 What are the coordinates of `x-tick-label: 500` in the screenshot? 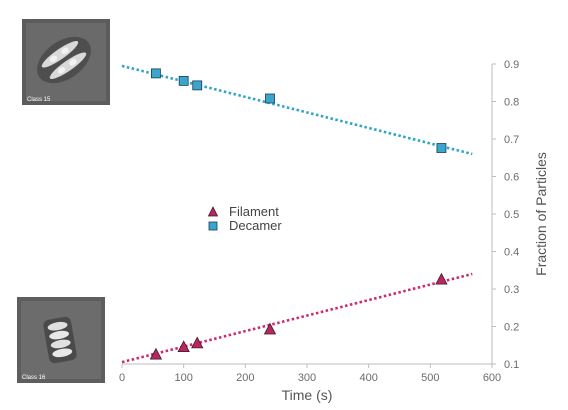 It's located at (430, 378).